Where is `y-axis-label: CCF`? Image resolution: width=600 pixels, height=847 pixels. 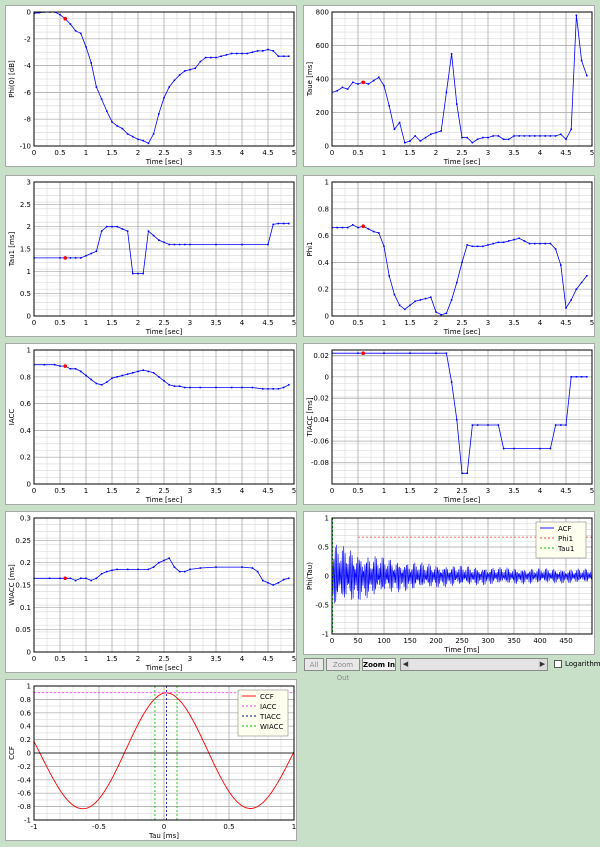 y-axis-label: CCF is located at coordinates (12, 753).